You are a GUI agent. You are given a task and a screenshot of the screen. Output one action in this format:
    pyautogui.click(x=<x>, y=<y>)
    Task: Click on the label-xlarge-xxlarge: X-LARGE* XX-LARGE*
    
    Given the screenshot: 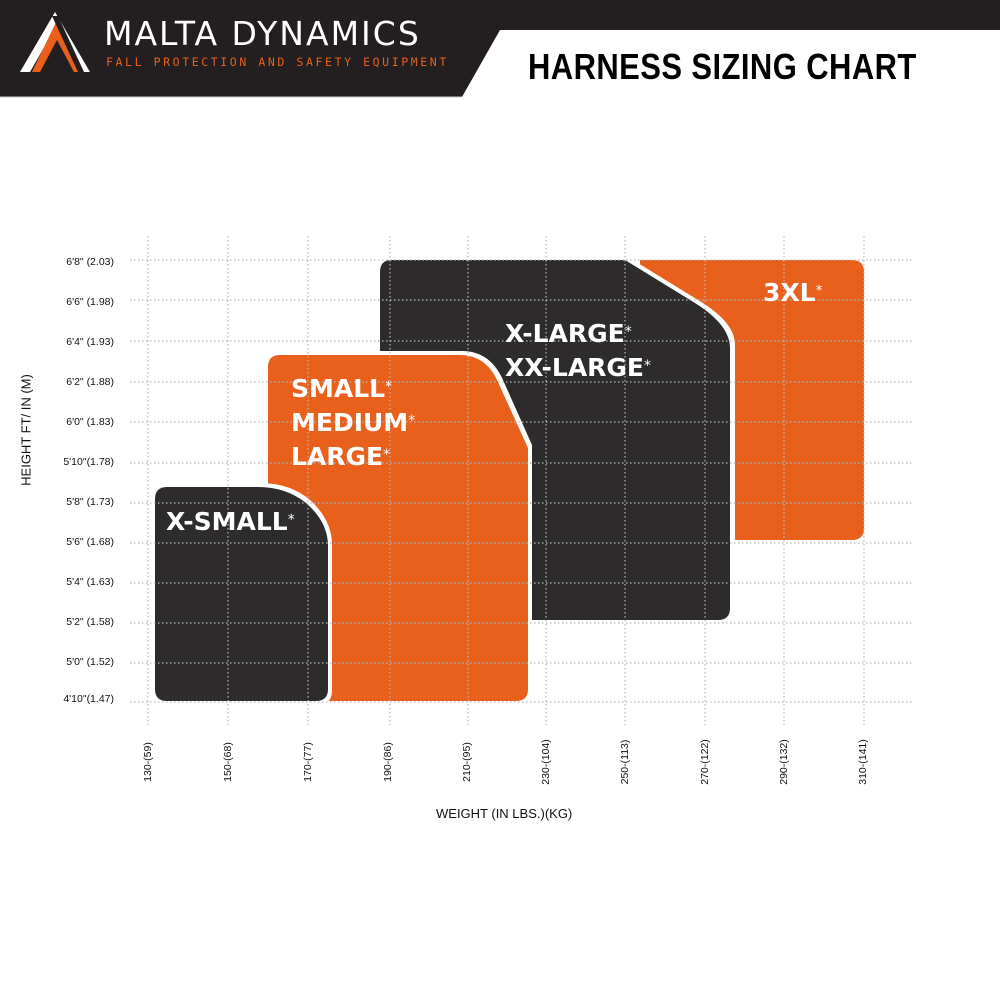 What is the action you would take?
    pyautogui.click(x=578, y=350)
    